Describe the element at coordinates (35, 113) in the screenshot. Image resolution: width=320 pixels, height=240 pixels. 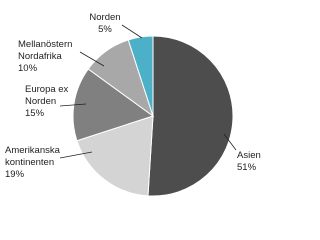
I see `value-label: 15%` at that location.